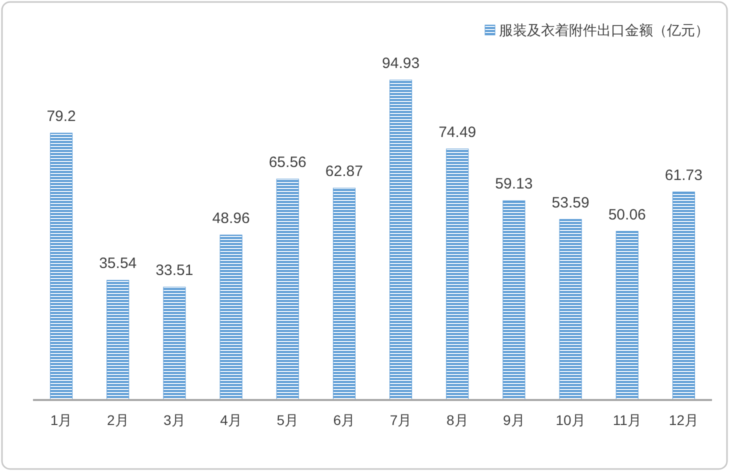 The height and width of the screenshot is (471, 729). What do you see at coordinates (571, 420) in the screenshot?
I see `x-tick-label: 10月` at bounding box center [571, 420].